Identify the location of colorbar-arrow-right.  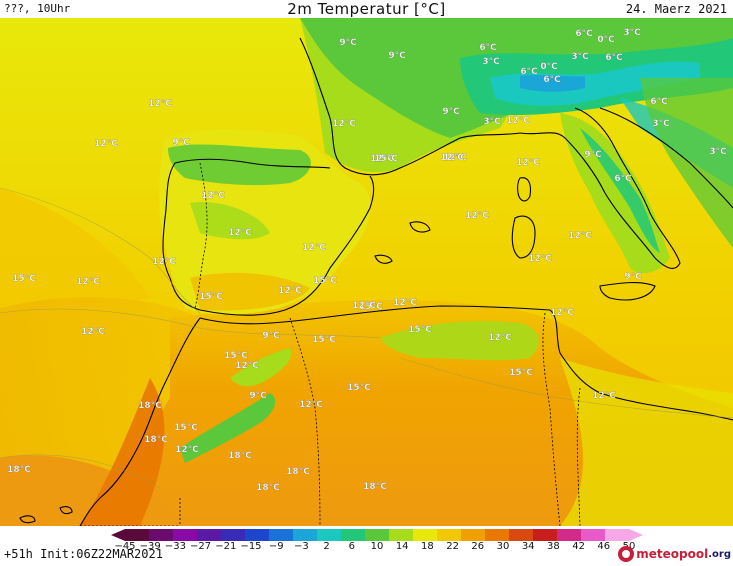
(636, 535).